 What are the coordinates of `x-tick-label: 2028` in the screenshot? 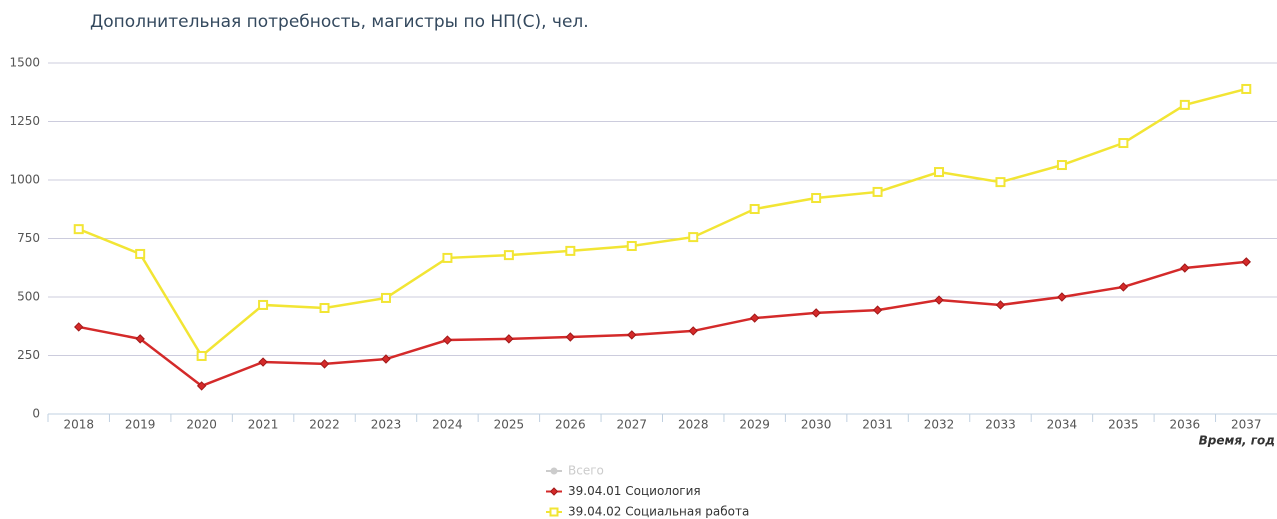 It's located at (693, 425).